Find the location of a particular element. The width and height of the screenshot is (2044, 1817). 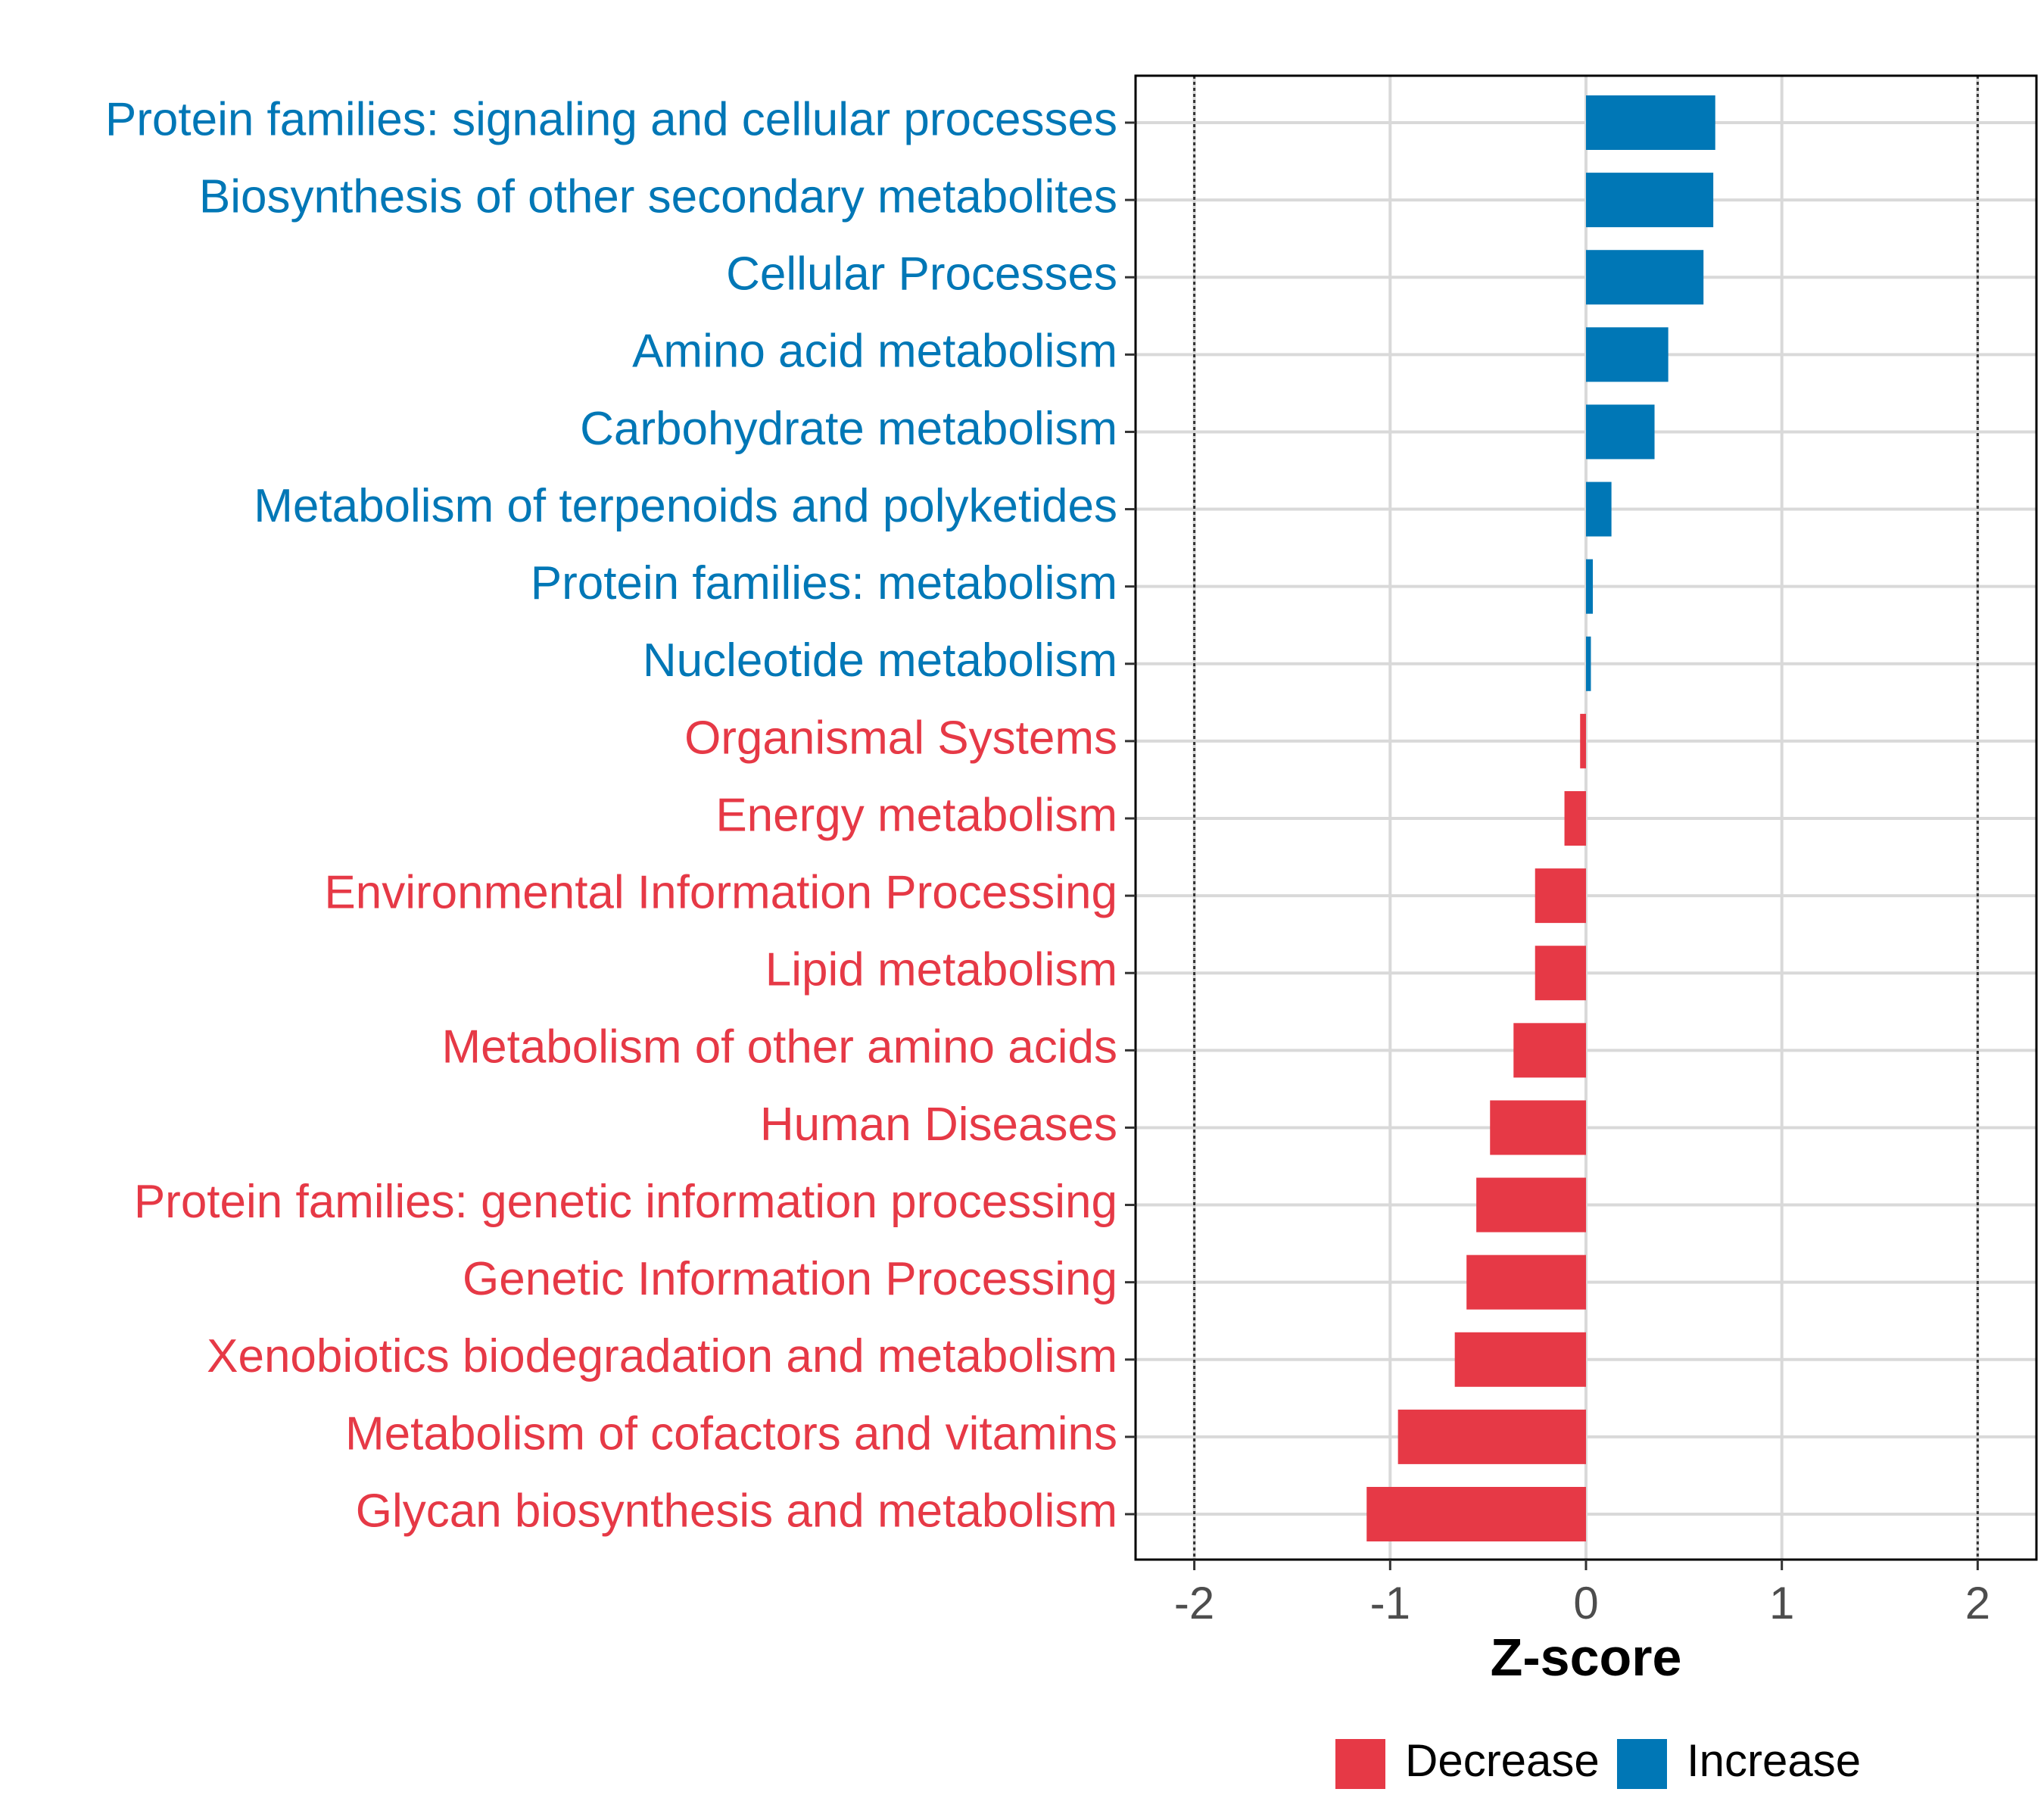

category-label: Cellular Processes is located at coordinates (922, 274).